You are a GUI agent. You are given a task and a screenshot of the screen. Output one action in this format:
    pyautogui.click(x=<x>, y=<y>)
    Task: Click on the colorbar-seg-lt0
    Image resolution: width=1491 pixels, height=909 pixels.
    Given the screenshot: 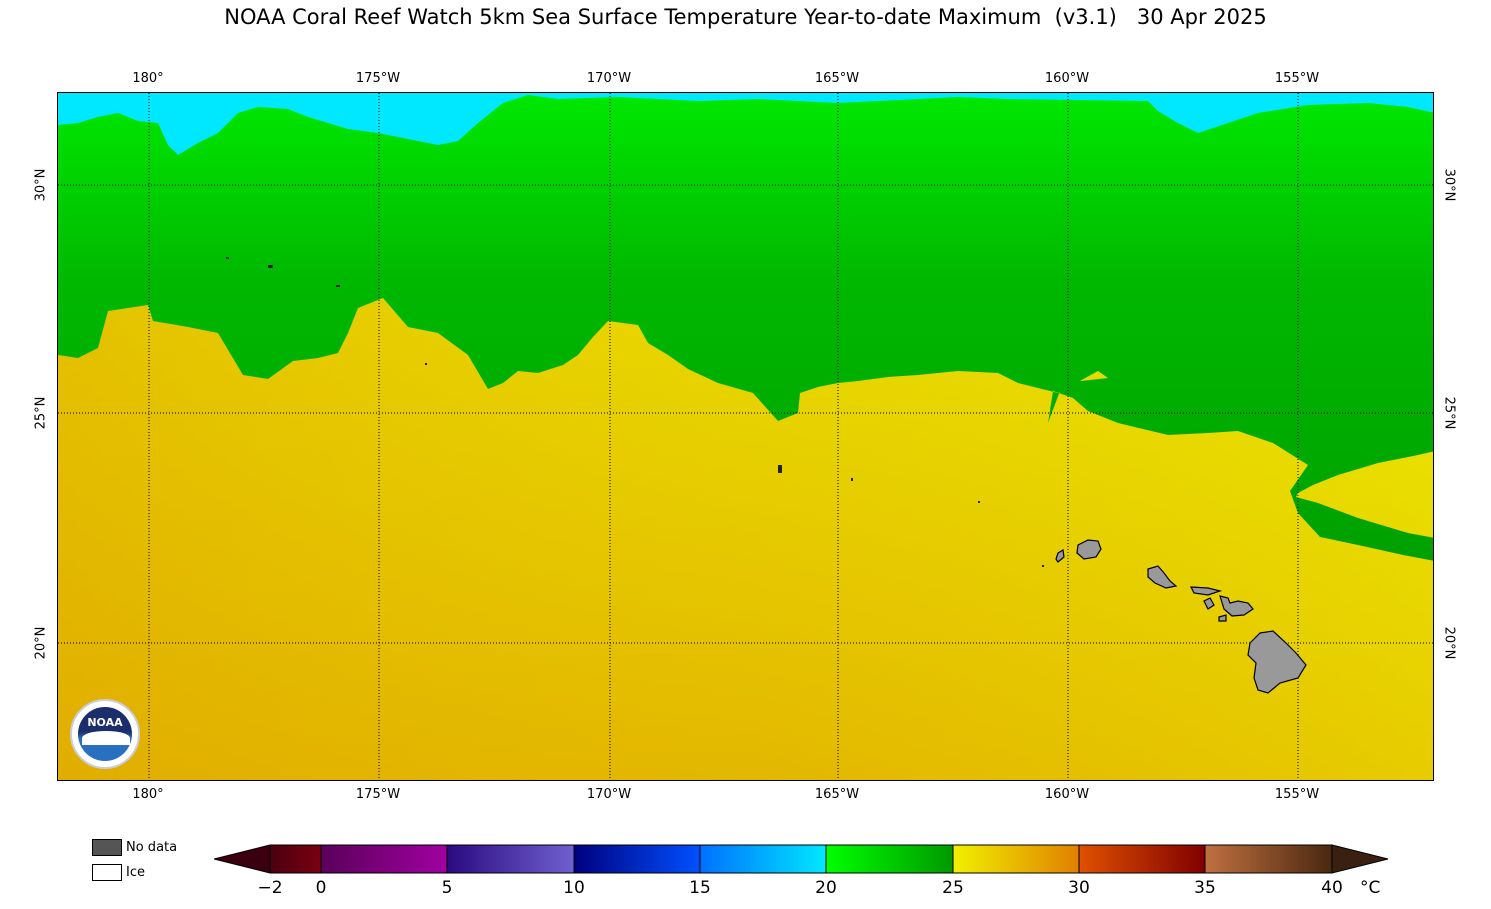 What is the action you would take?
    pyautogui.click(x=295, y=859)
    